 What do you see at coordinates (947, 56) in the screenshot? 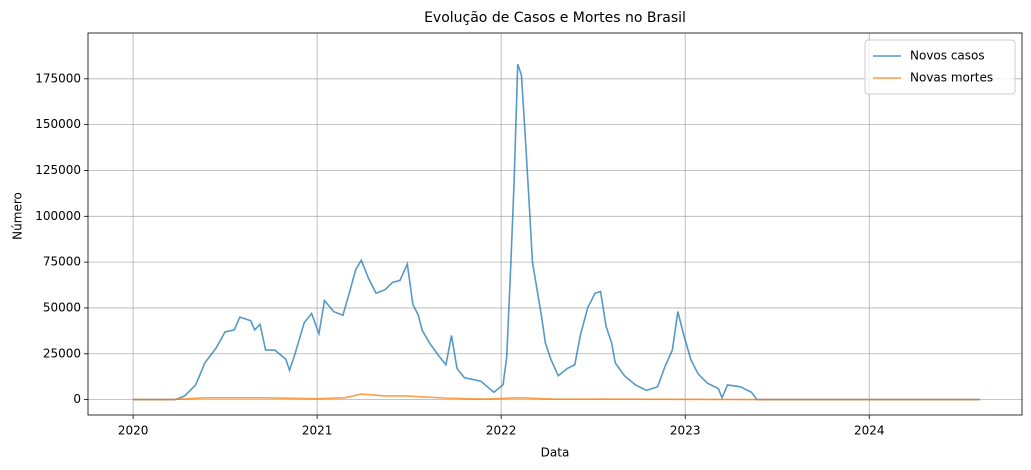
I see `legend-label: Novos casos` at bounding box center [947, 56].